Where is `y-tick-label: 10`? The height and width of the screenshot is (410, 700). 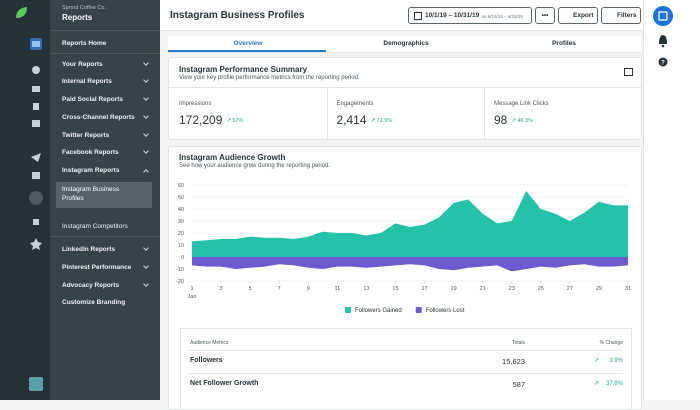
y-tick-label: 10 is located at coordinates (181, 246).